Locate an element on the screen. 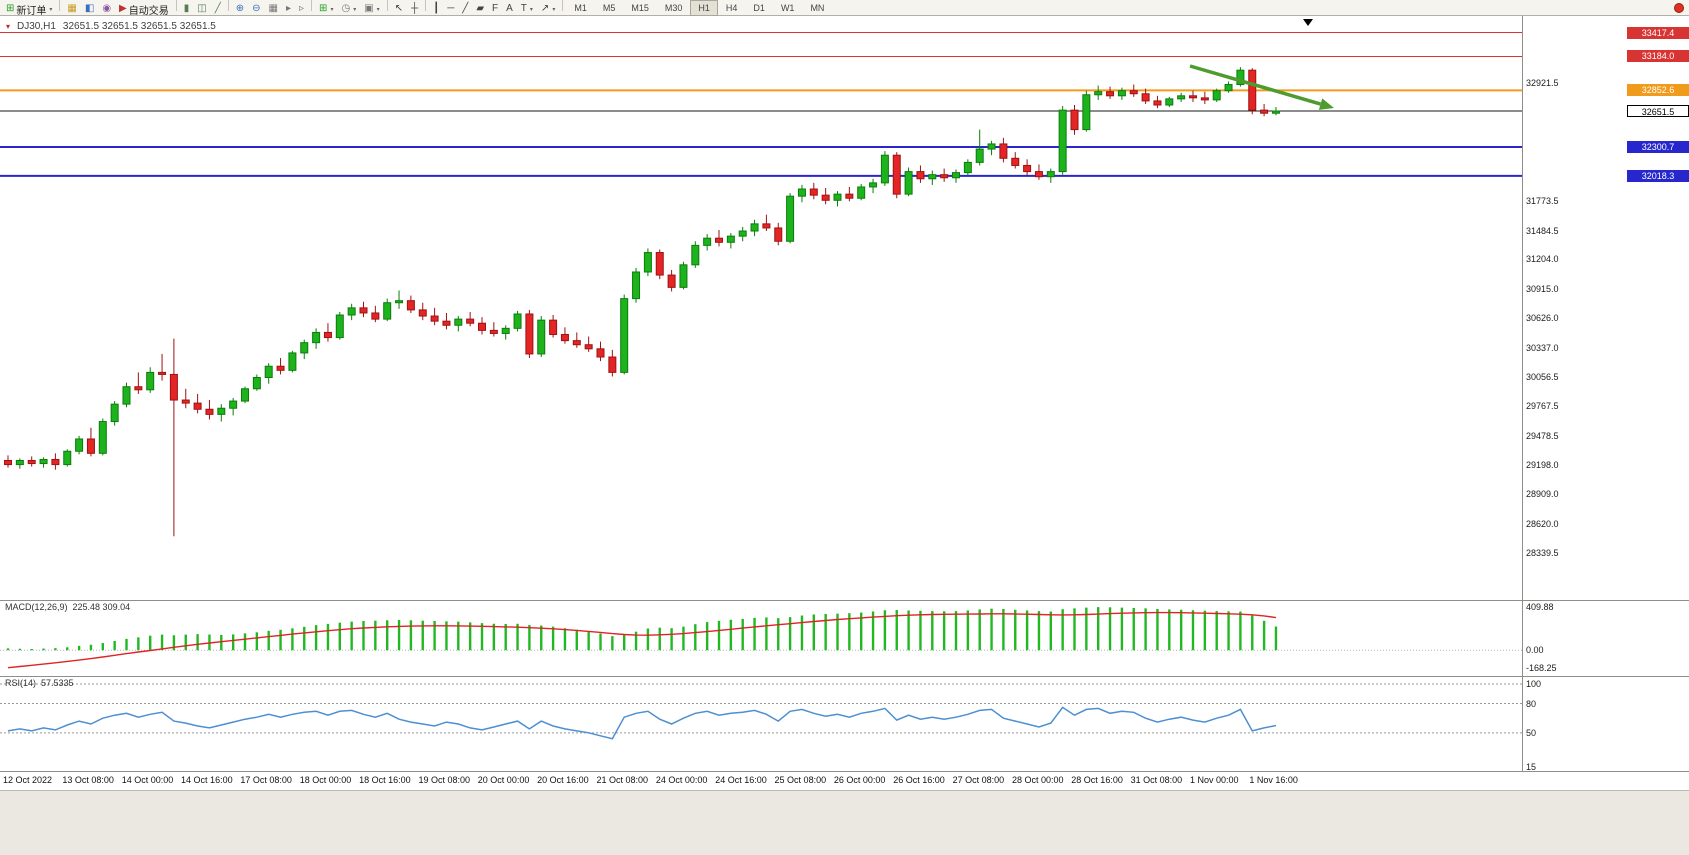 This screenshot has height=855, width=1689. zoom-out-icon: ⊖ is located at coordinates (256, 9).